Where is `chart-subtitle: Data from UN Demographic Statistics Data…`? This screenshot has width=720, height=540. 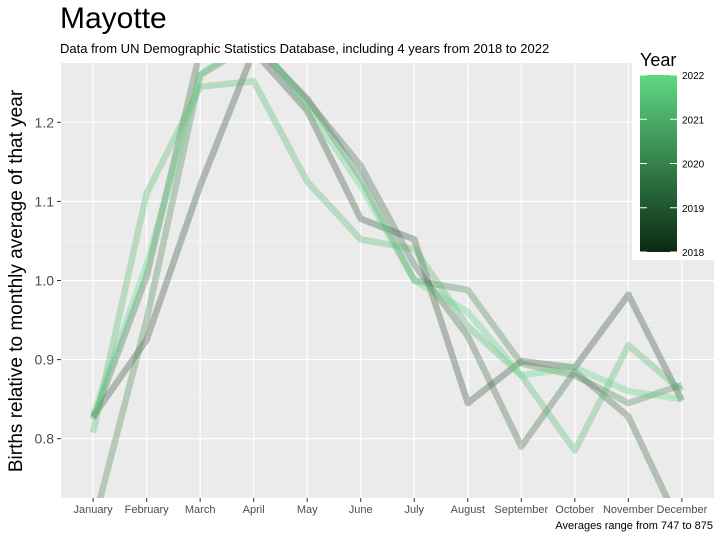
chart-subtitle: Data from UN Demographic Statistics Data… is located at coordinates (305, 48).